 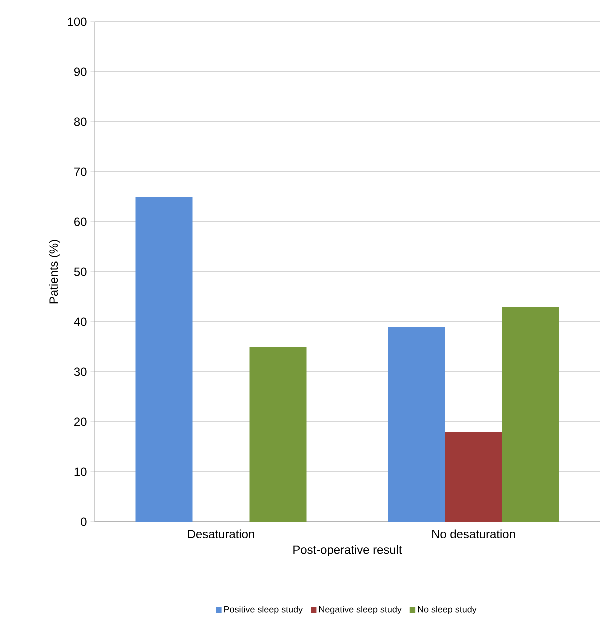 I want to click on x-tick-label: Desaturation, so click(x=221, y=534).